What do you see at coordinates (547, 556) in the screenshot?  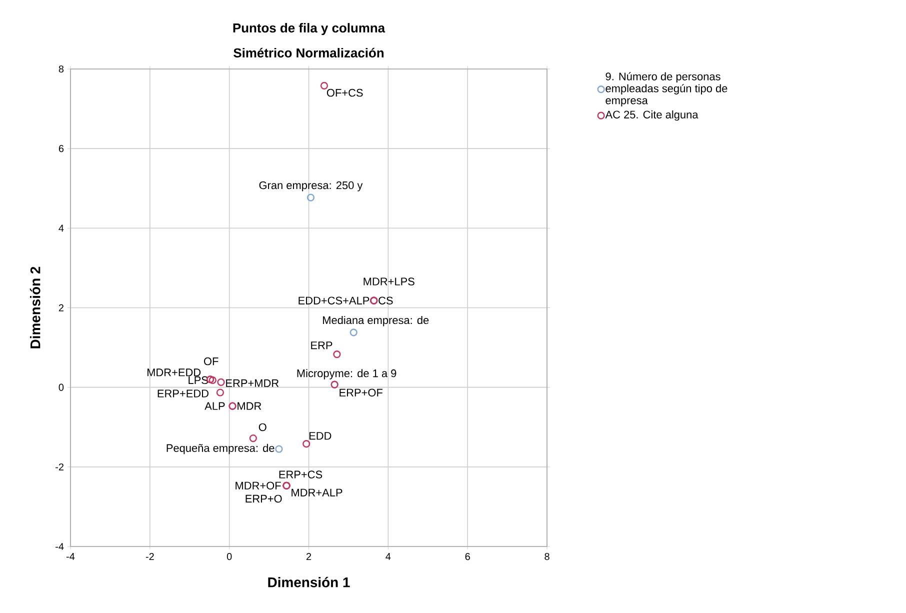 I see `x-tick-label: 8` at bounding box center [547, 556].